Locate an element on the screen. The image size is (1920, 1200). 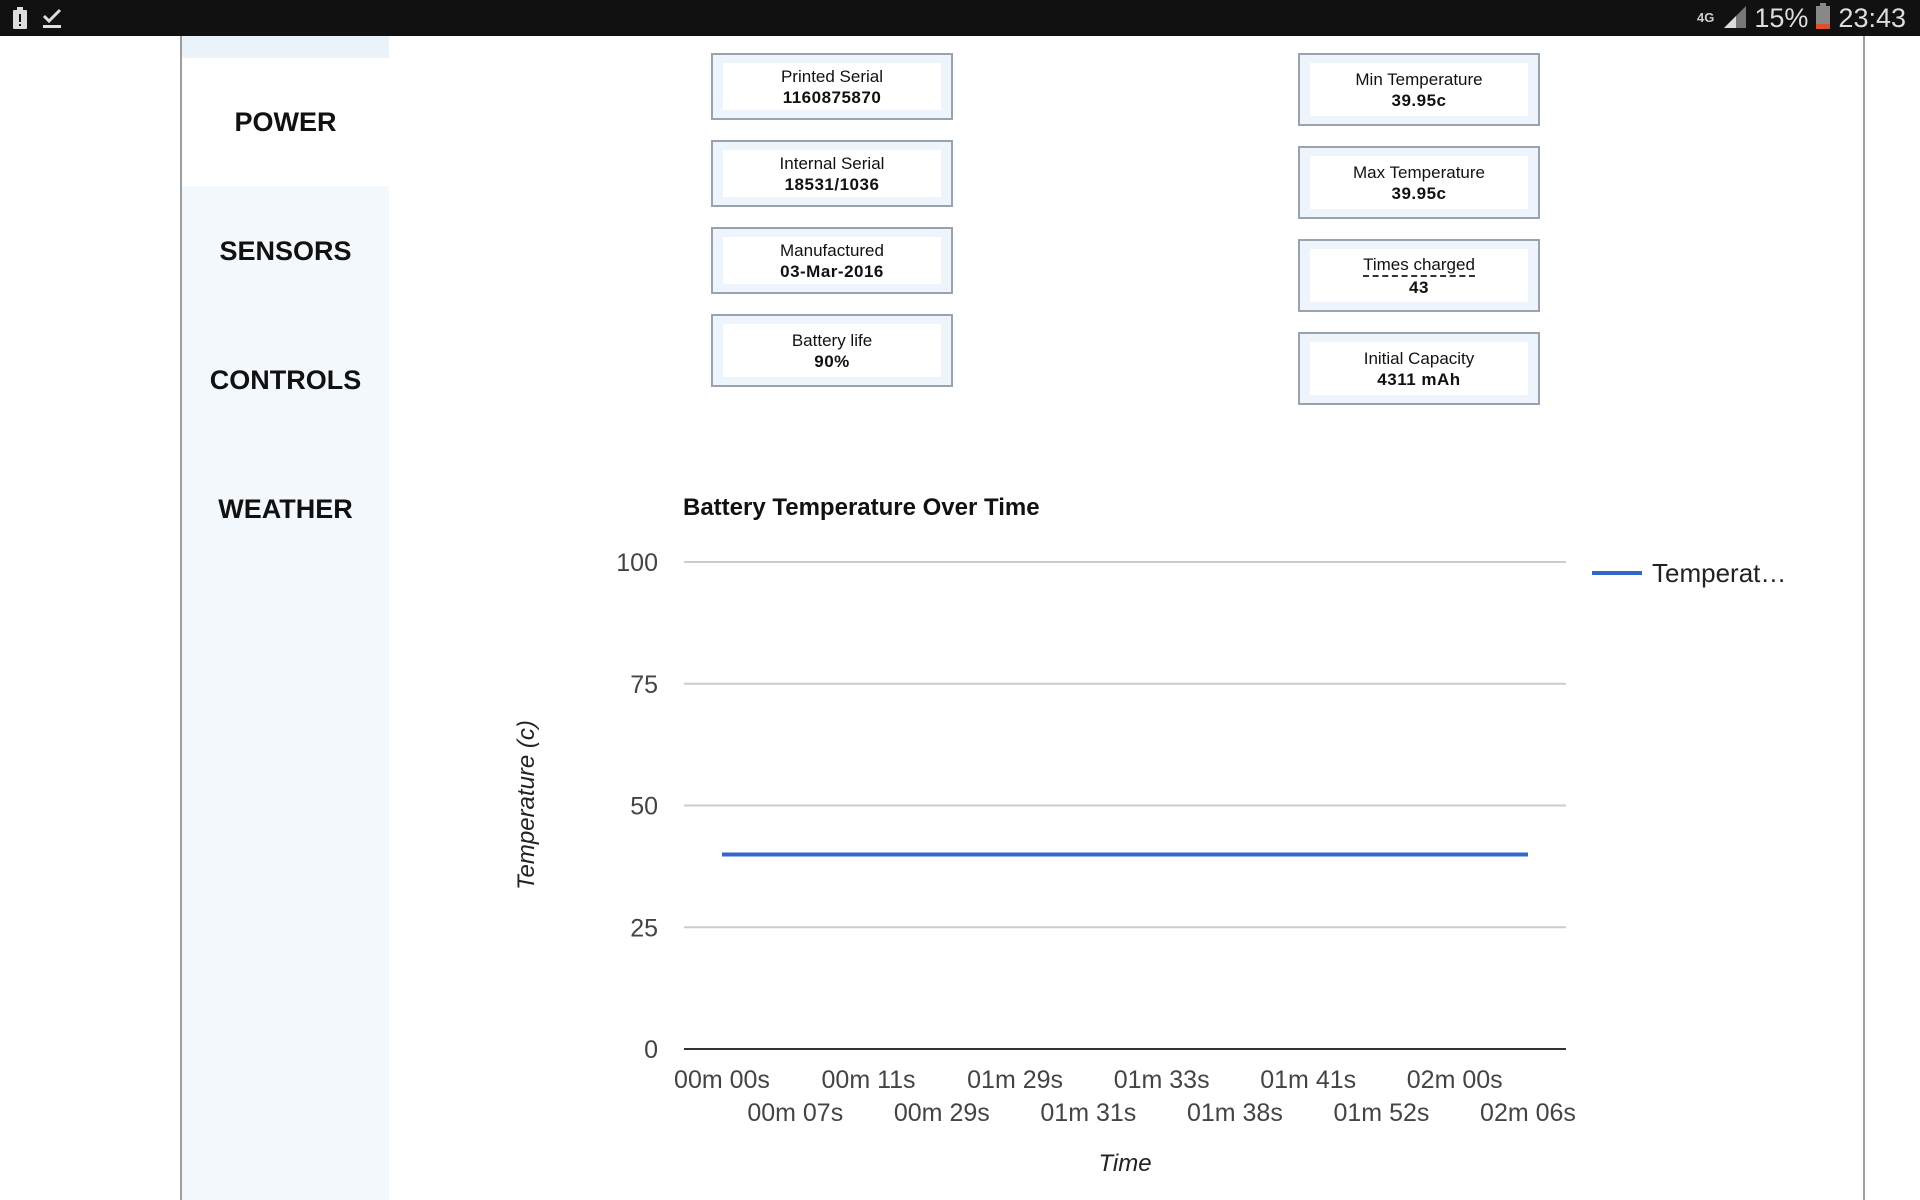
status-right-icons: 4G 15% 23:43 is located at coordinates (1801, 18).